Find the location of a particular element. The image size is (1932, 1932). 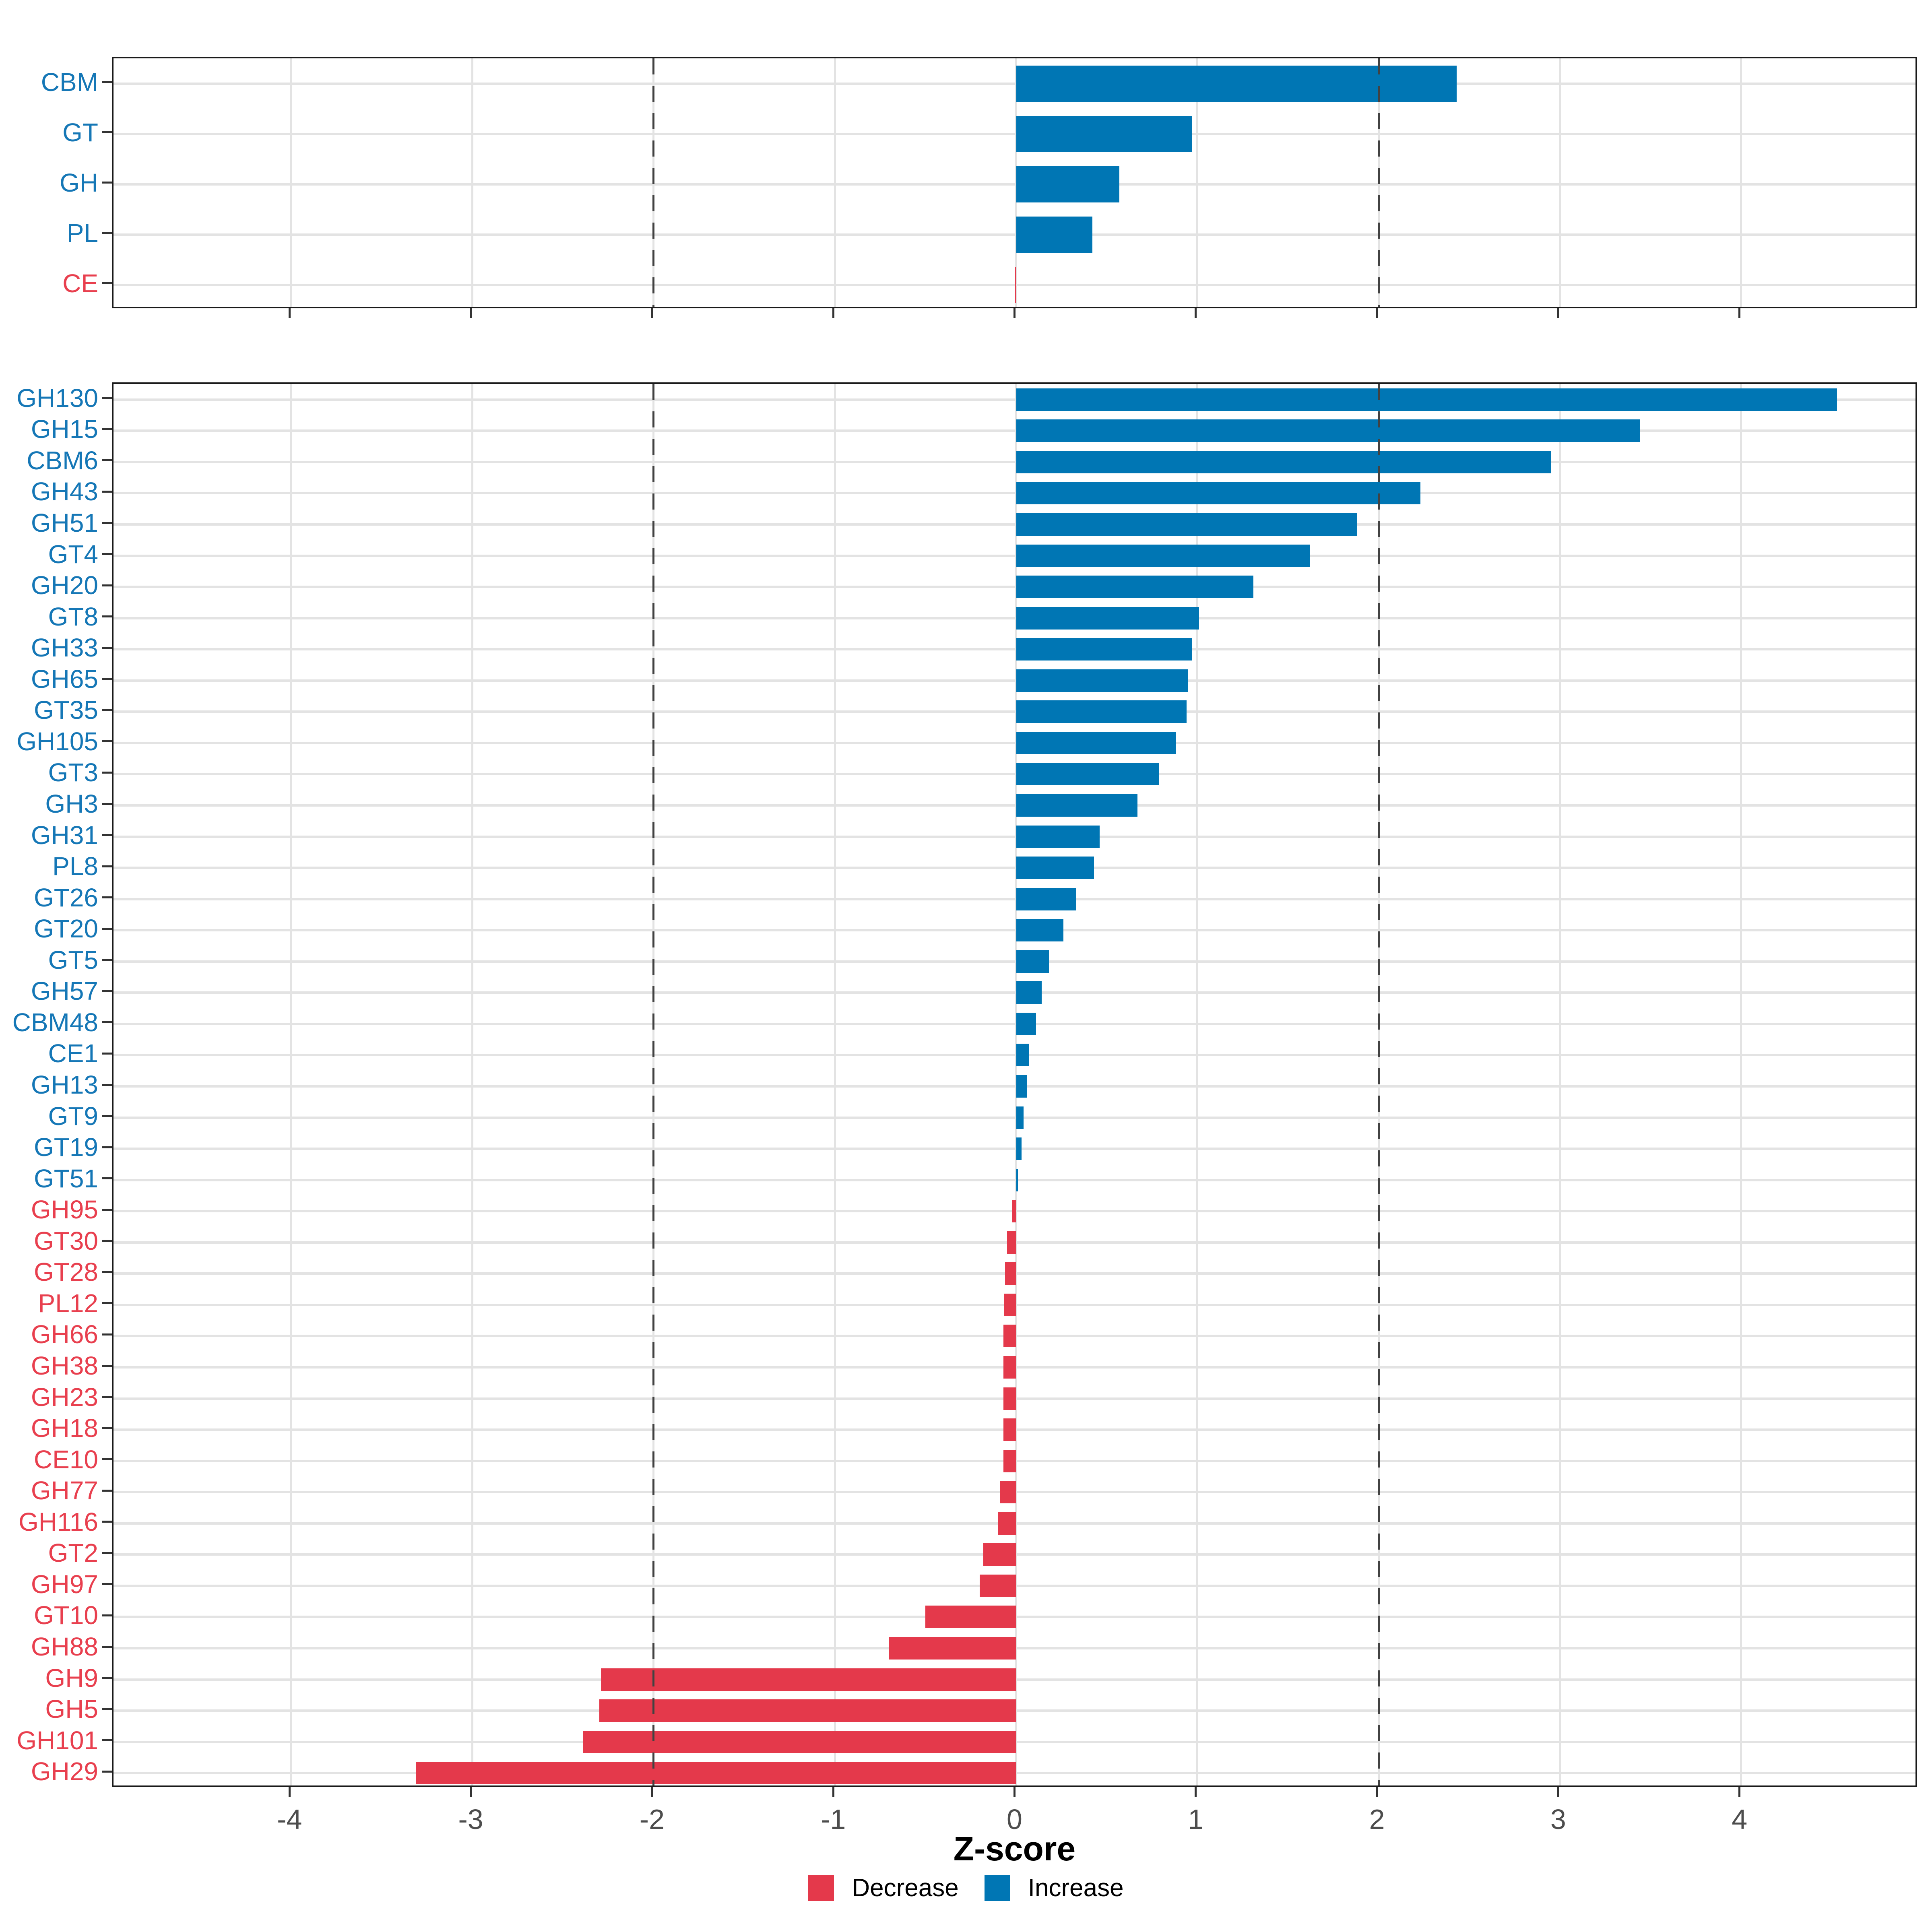

bar-GH57 is located at coordinates (1029, 992).